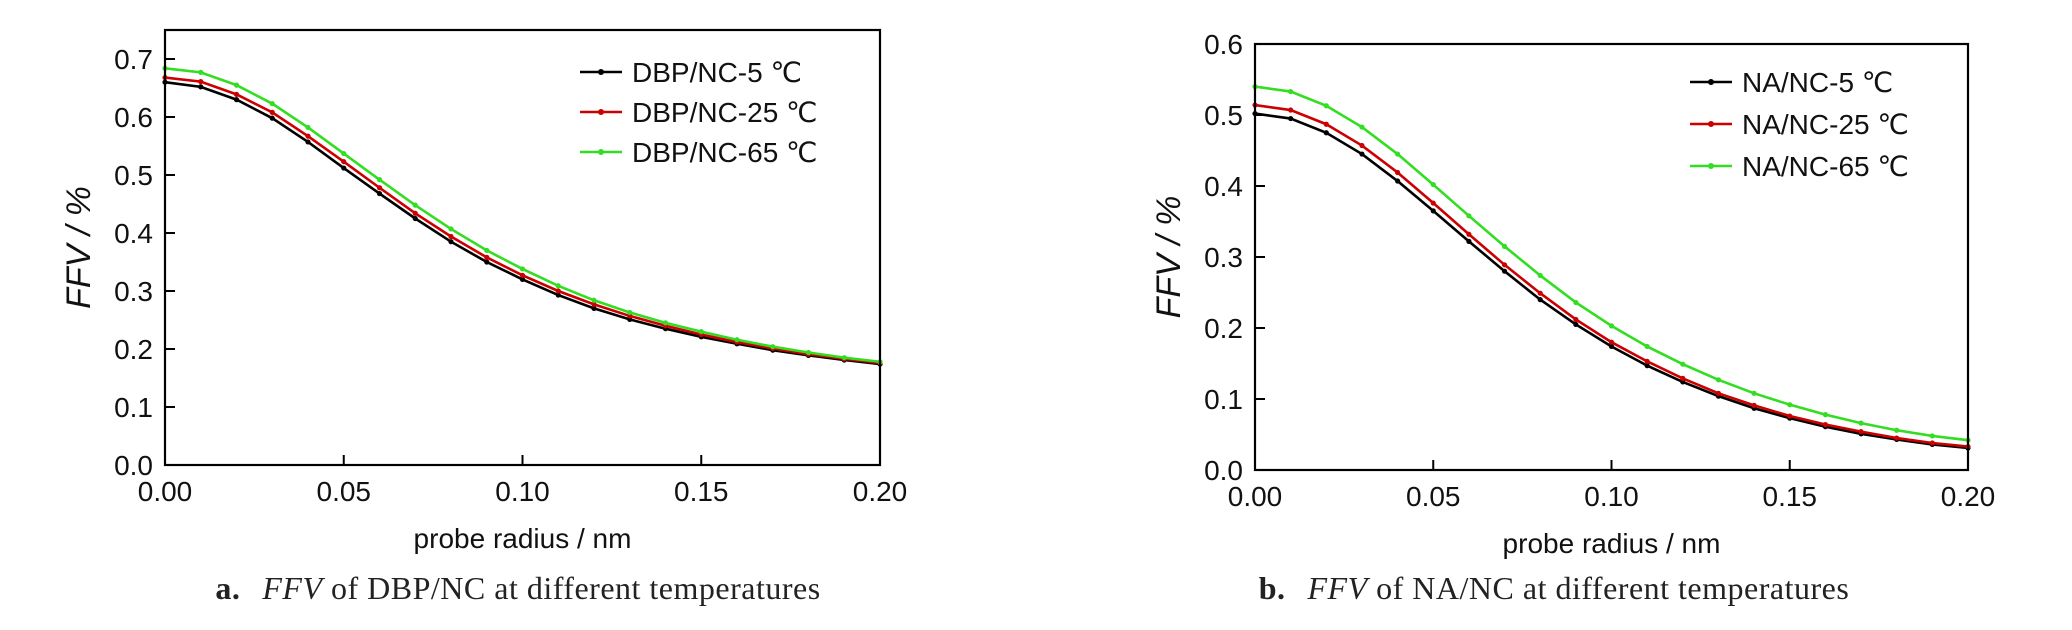  What do you see at coordinates (292, 588) in the screenshot?
I see `caption-a-italic: FFV` at bounding box center [292, 588].